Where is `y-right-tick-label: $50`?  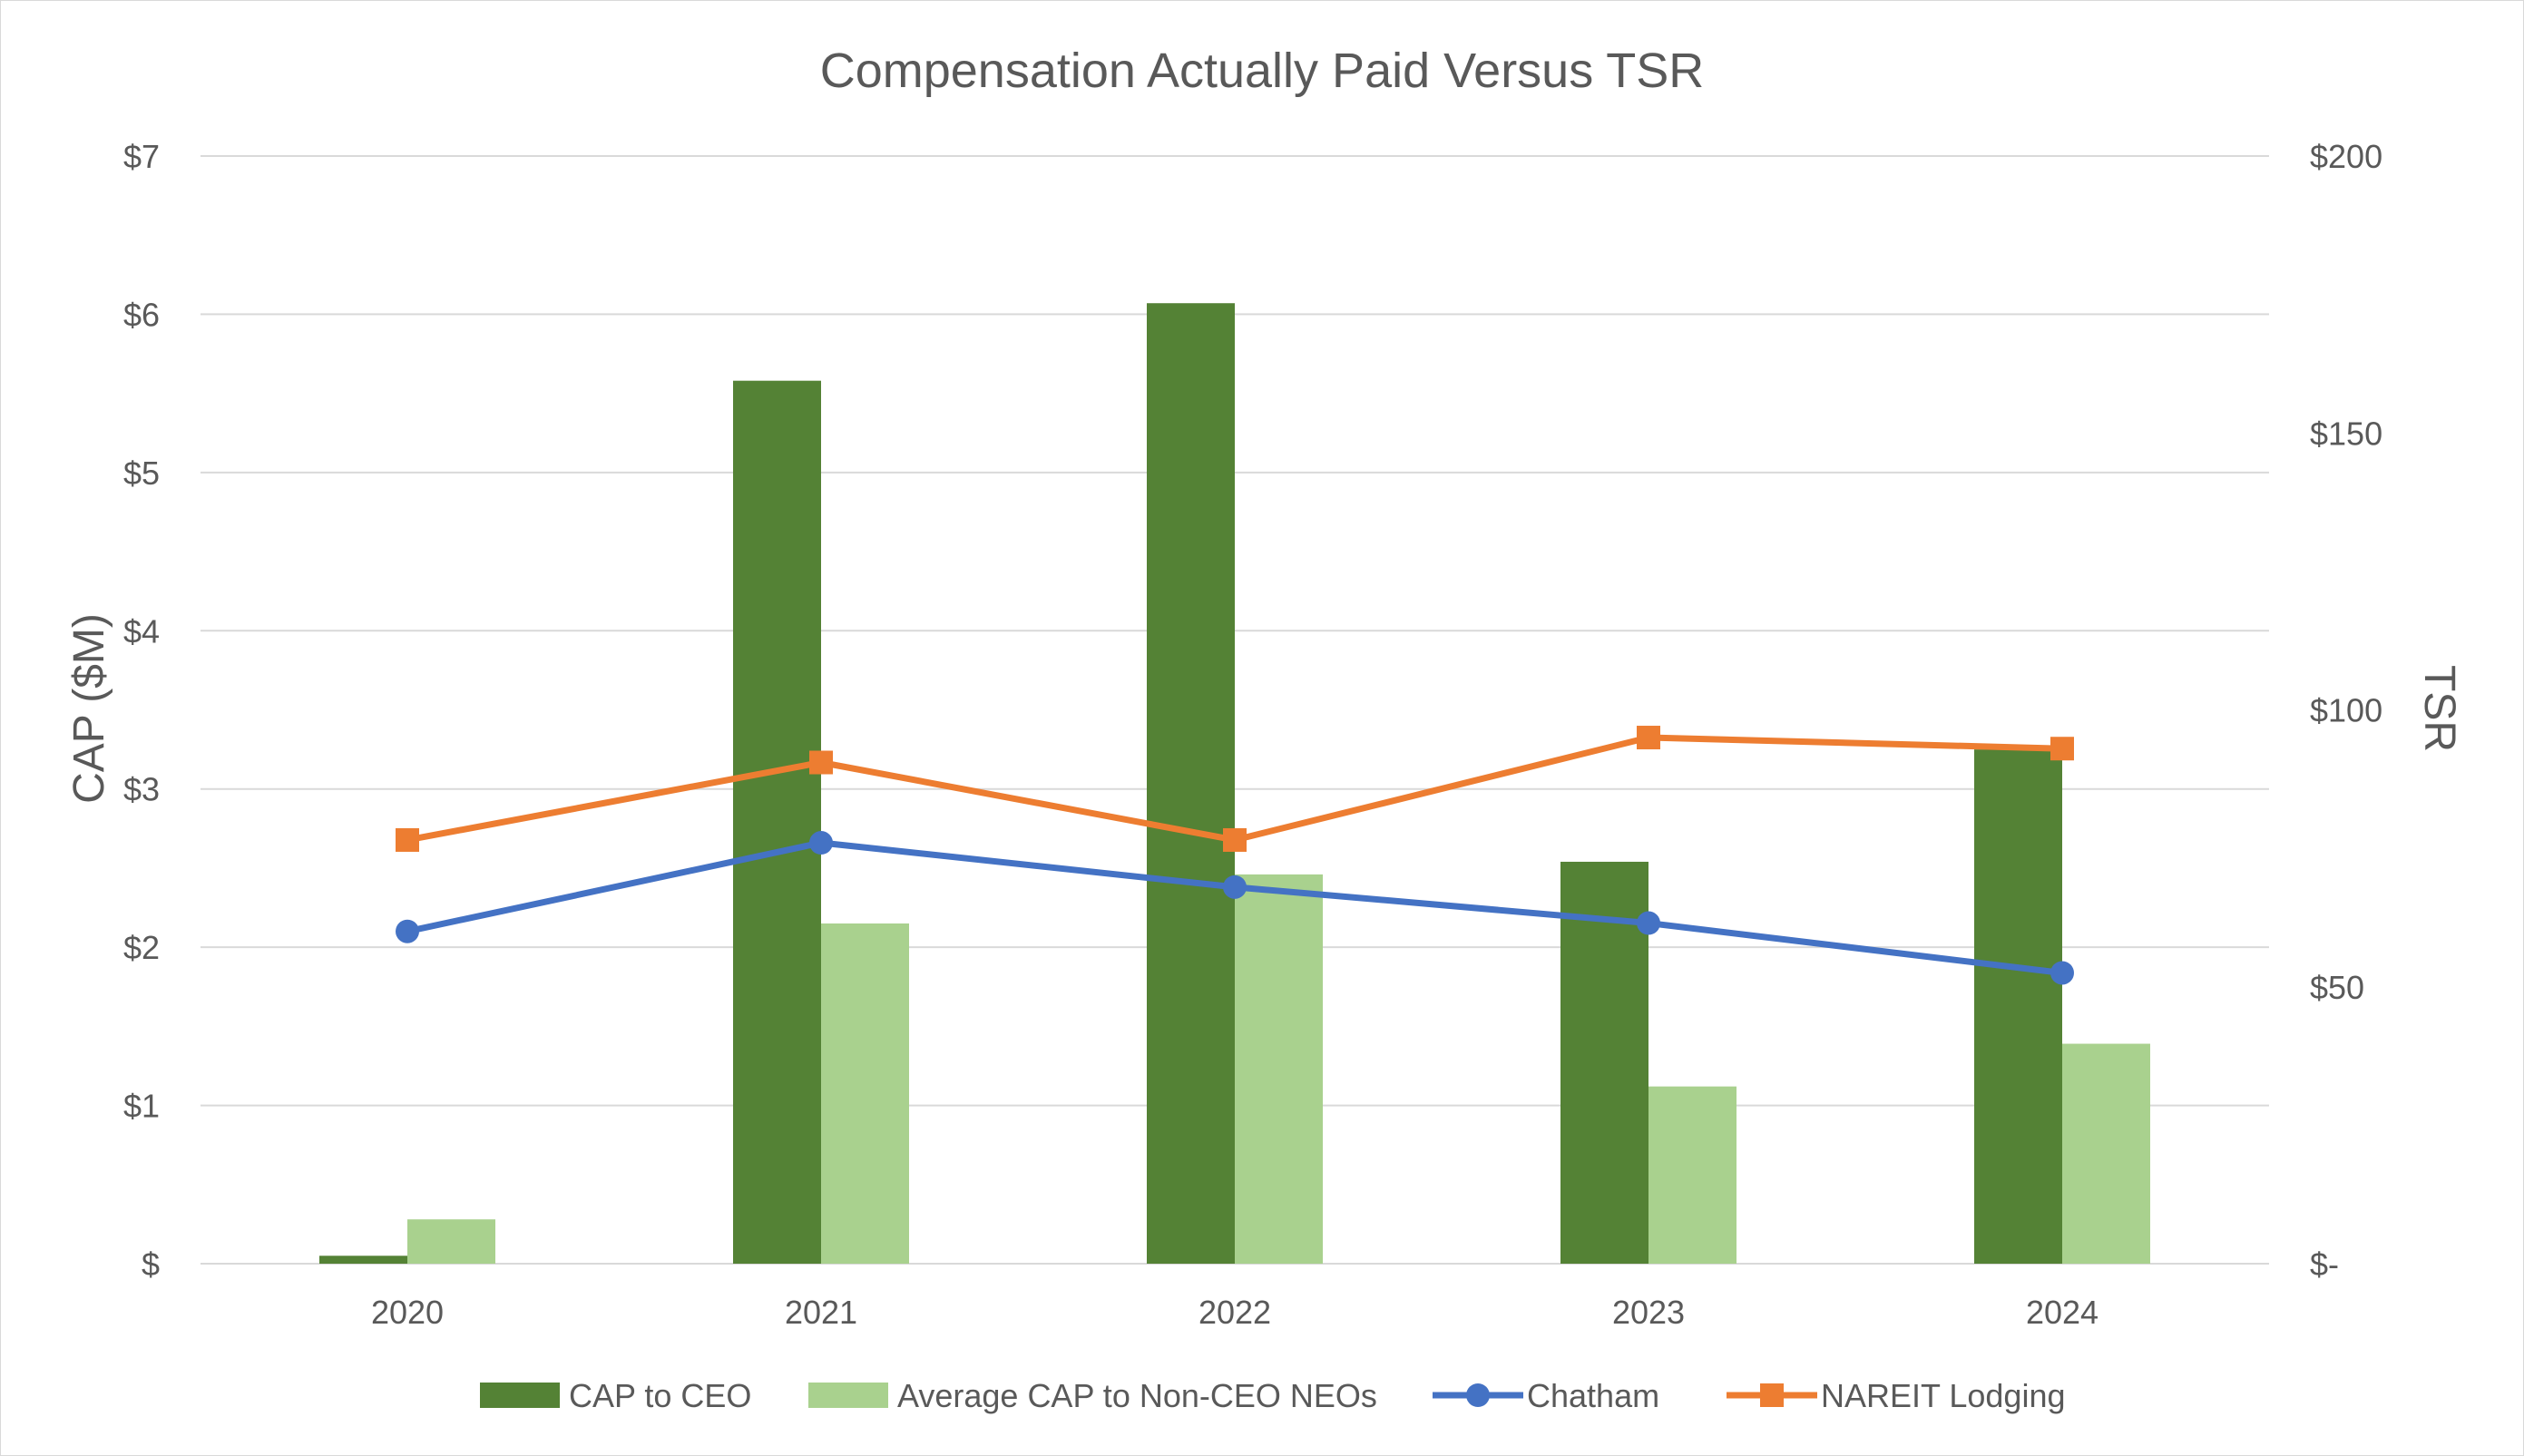 y-right-tick-label: $50 is located at coordinates (2337, 988).